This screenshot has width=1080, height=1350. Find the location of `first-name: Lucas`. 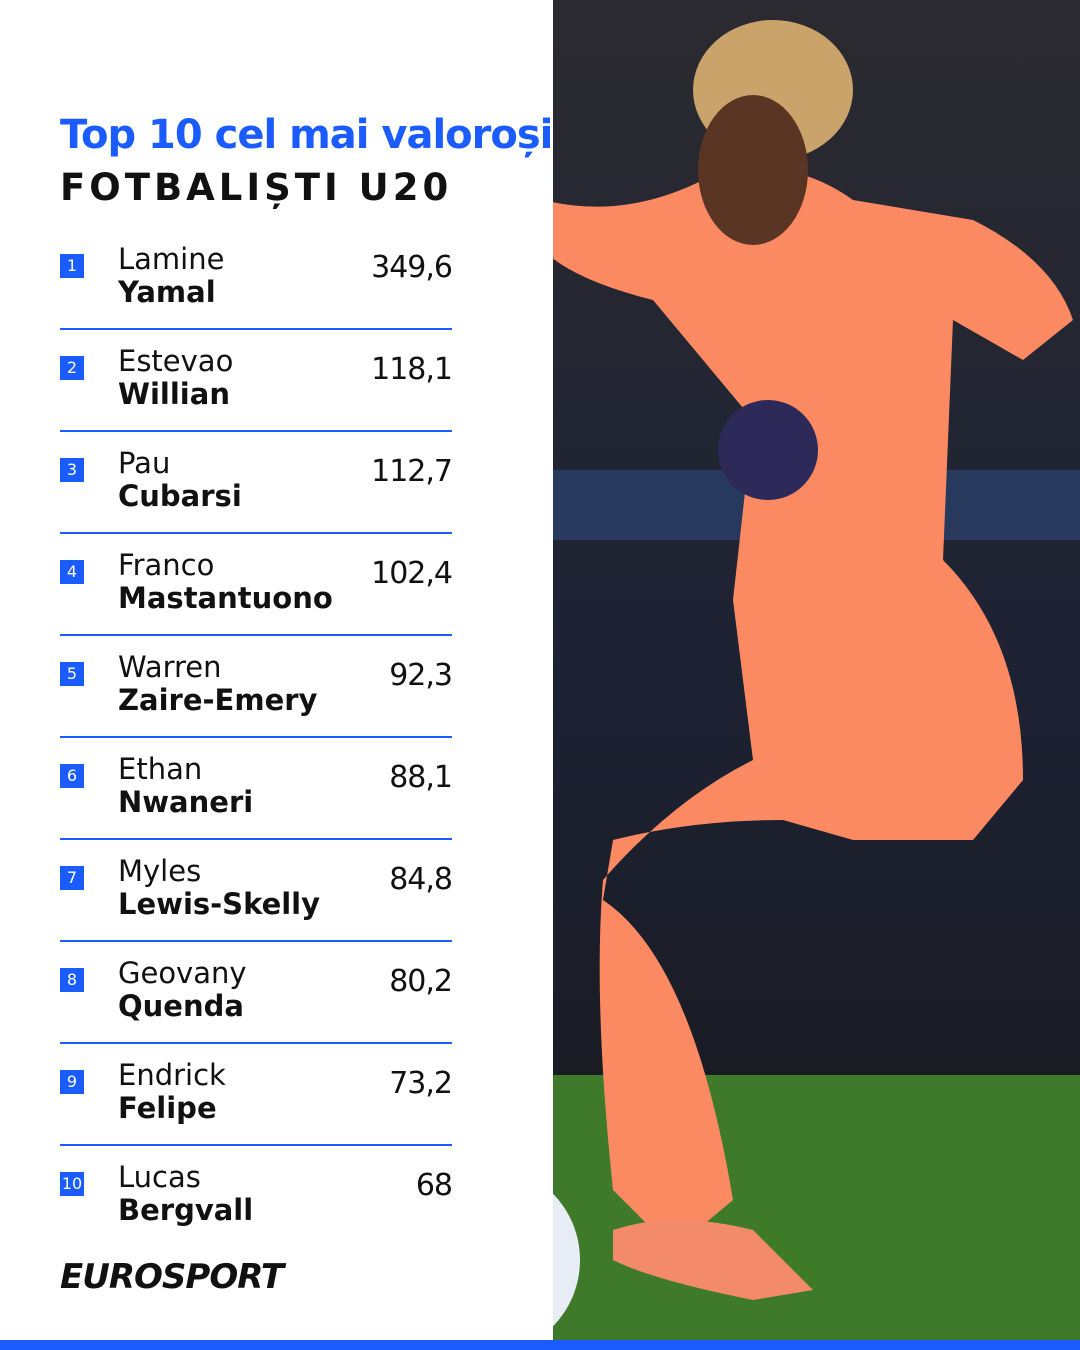

first-name: Lucas is located at coordinates (159, 1177).